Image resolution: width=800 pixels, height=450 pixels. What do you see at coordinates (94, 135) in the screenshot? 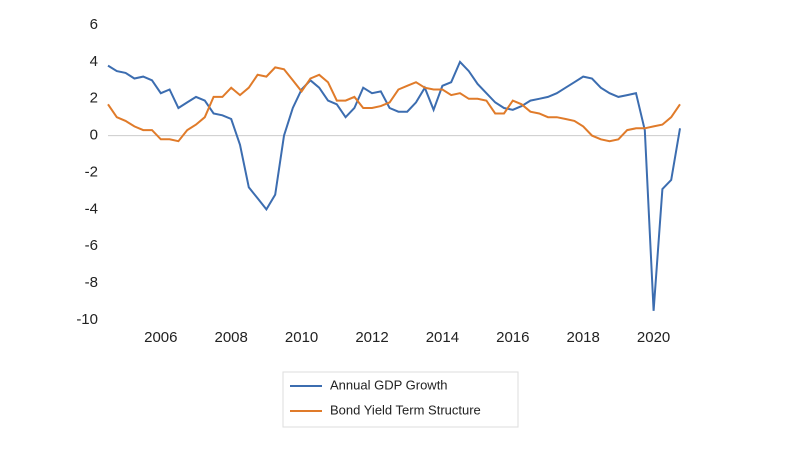
I see `y-tick-label: 0` at bounding box center [94, 135].